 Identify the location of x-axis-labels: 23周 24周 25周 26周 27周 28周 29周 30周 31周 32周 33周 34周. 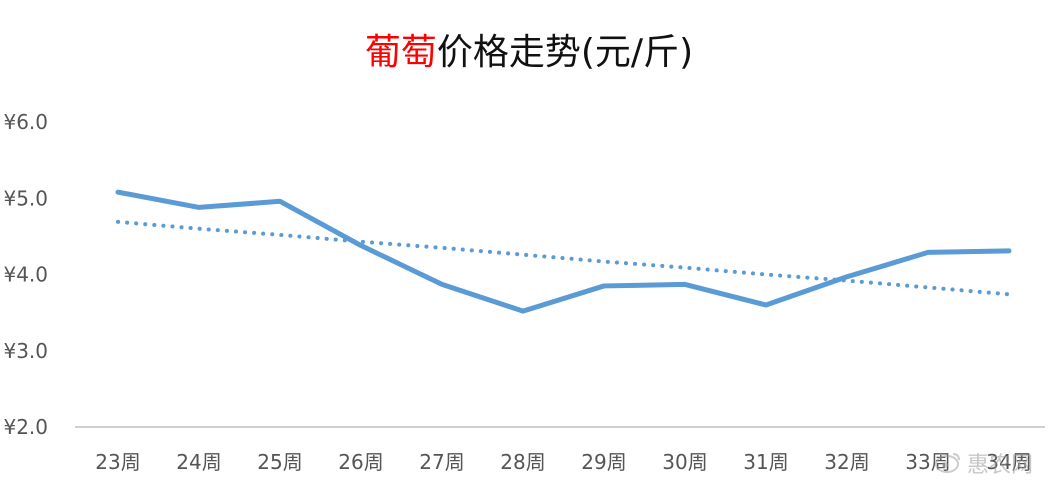
(563, 462).